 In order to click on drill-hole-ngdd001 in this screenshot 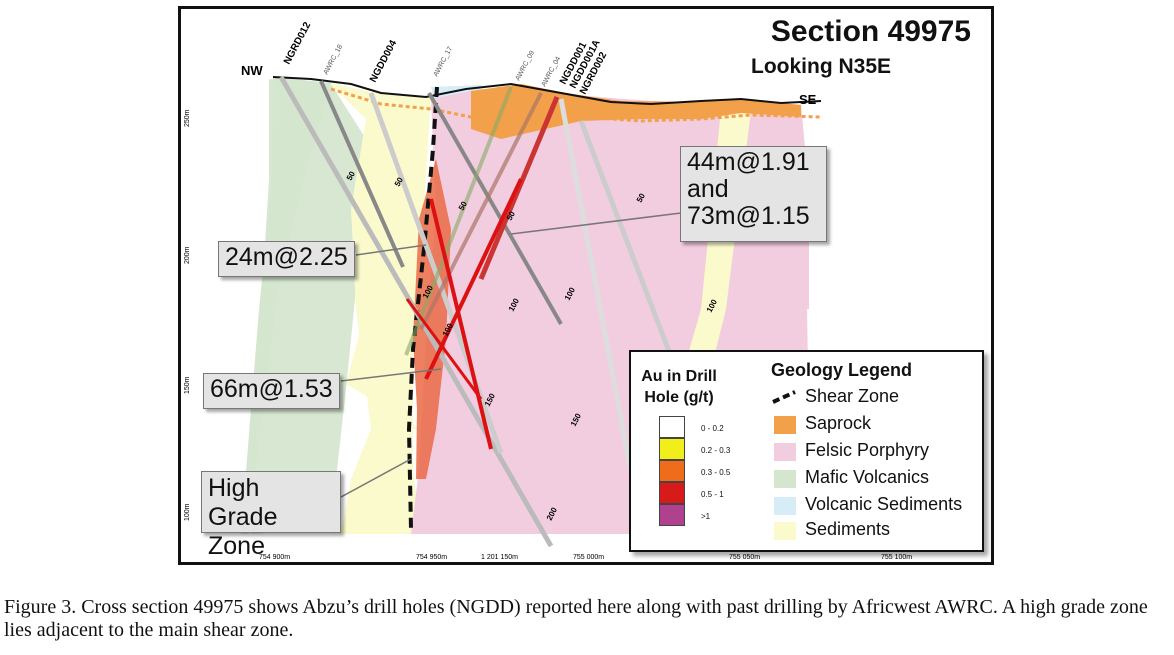, I will do `click(519, 188)`.